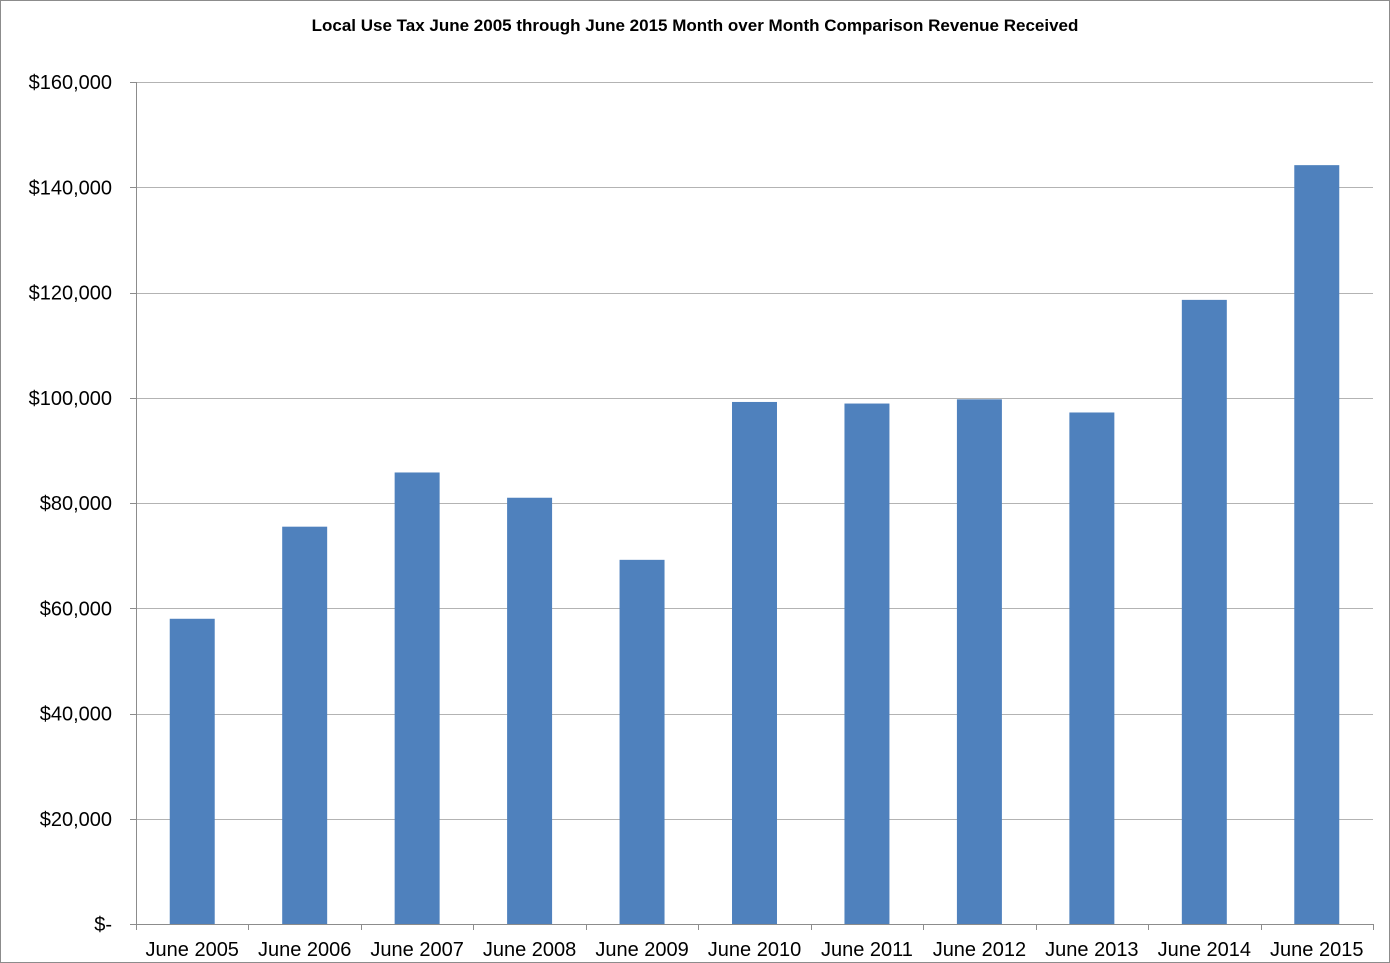  Describe the element at coordinates (76, 820) in the screenshot. I see `y-tick-label: $20,000` at that location.